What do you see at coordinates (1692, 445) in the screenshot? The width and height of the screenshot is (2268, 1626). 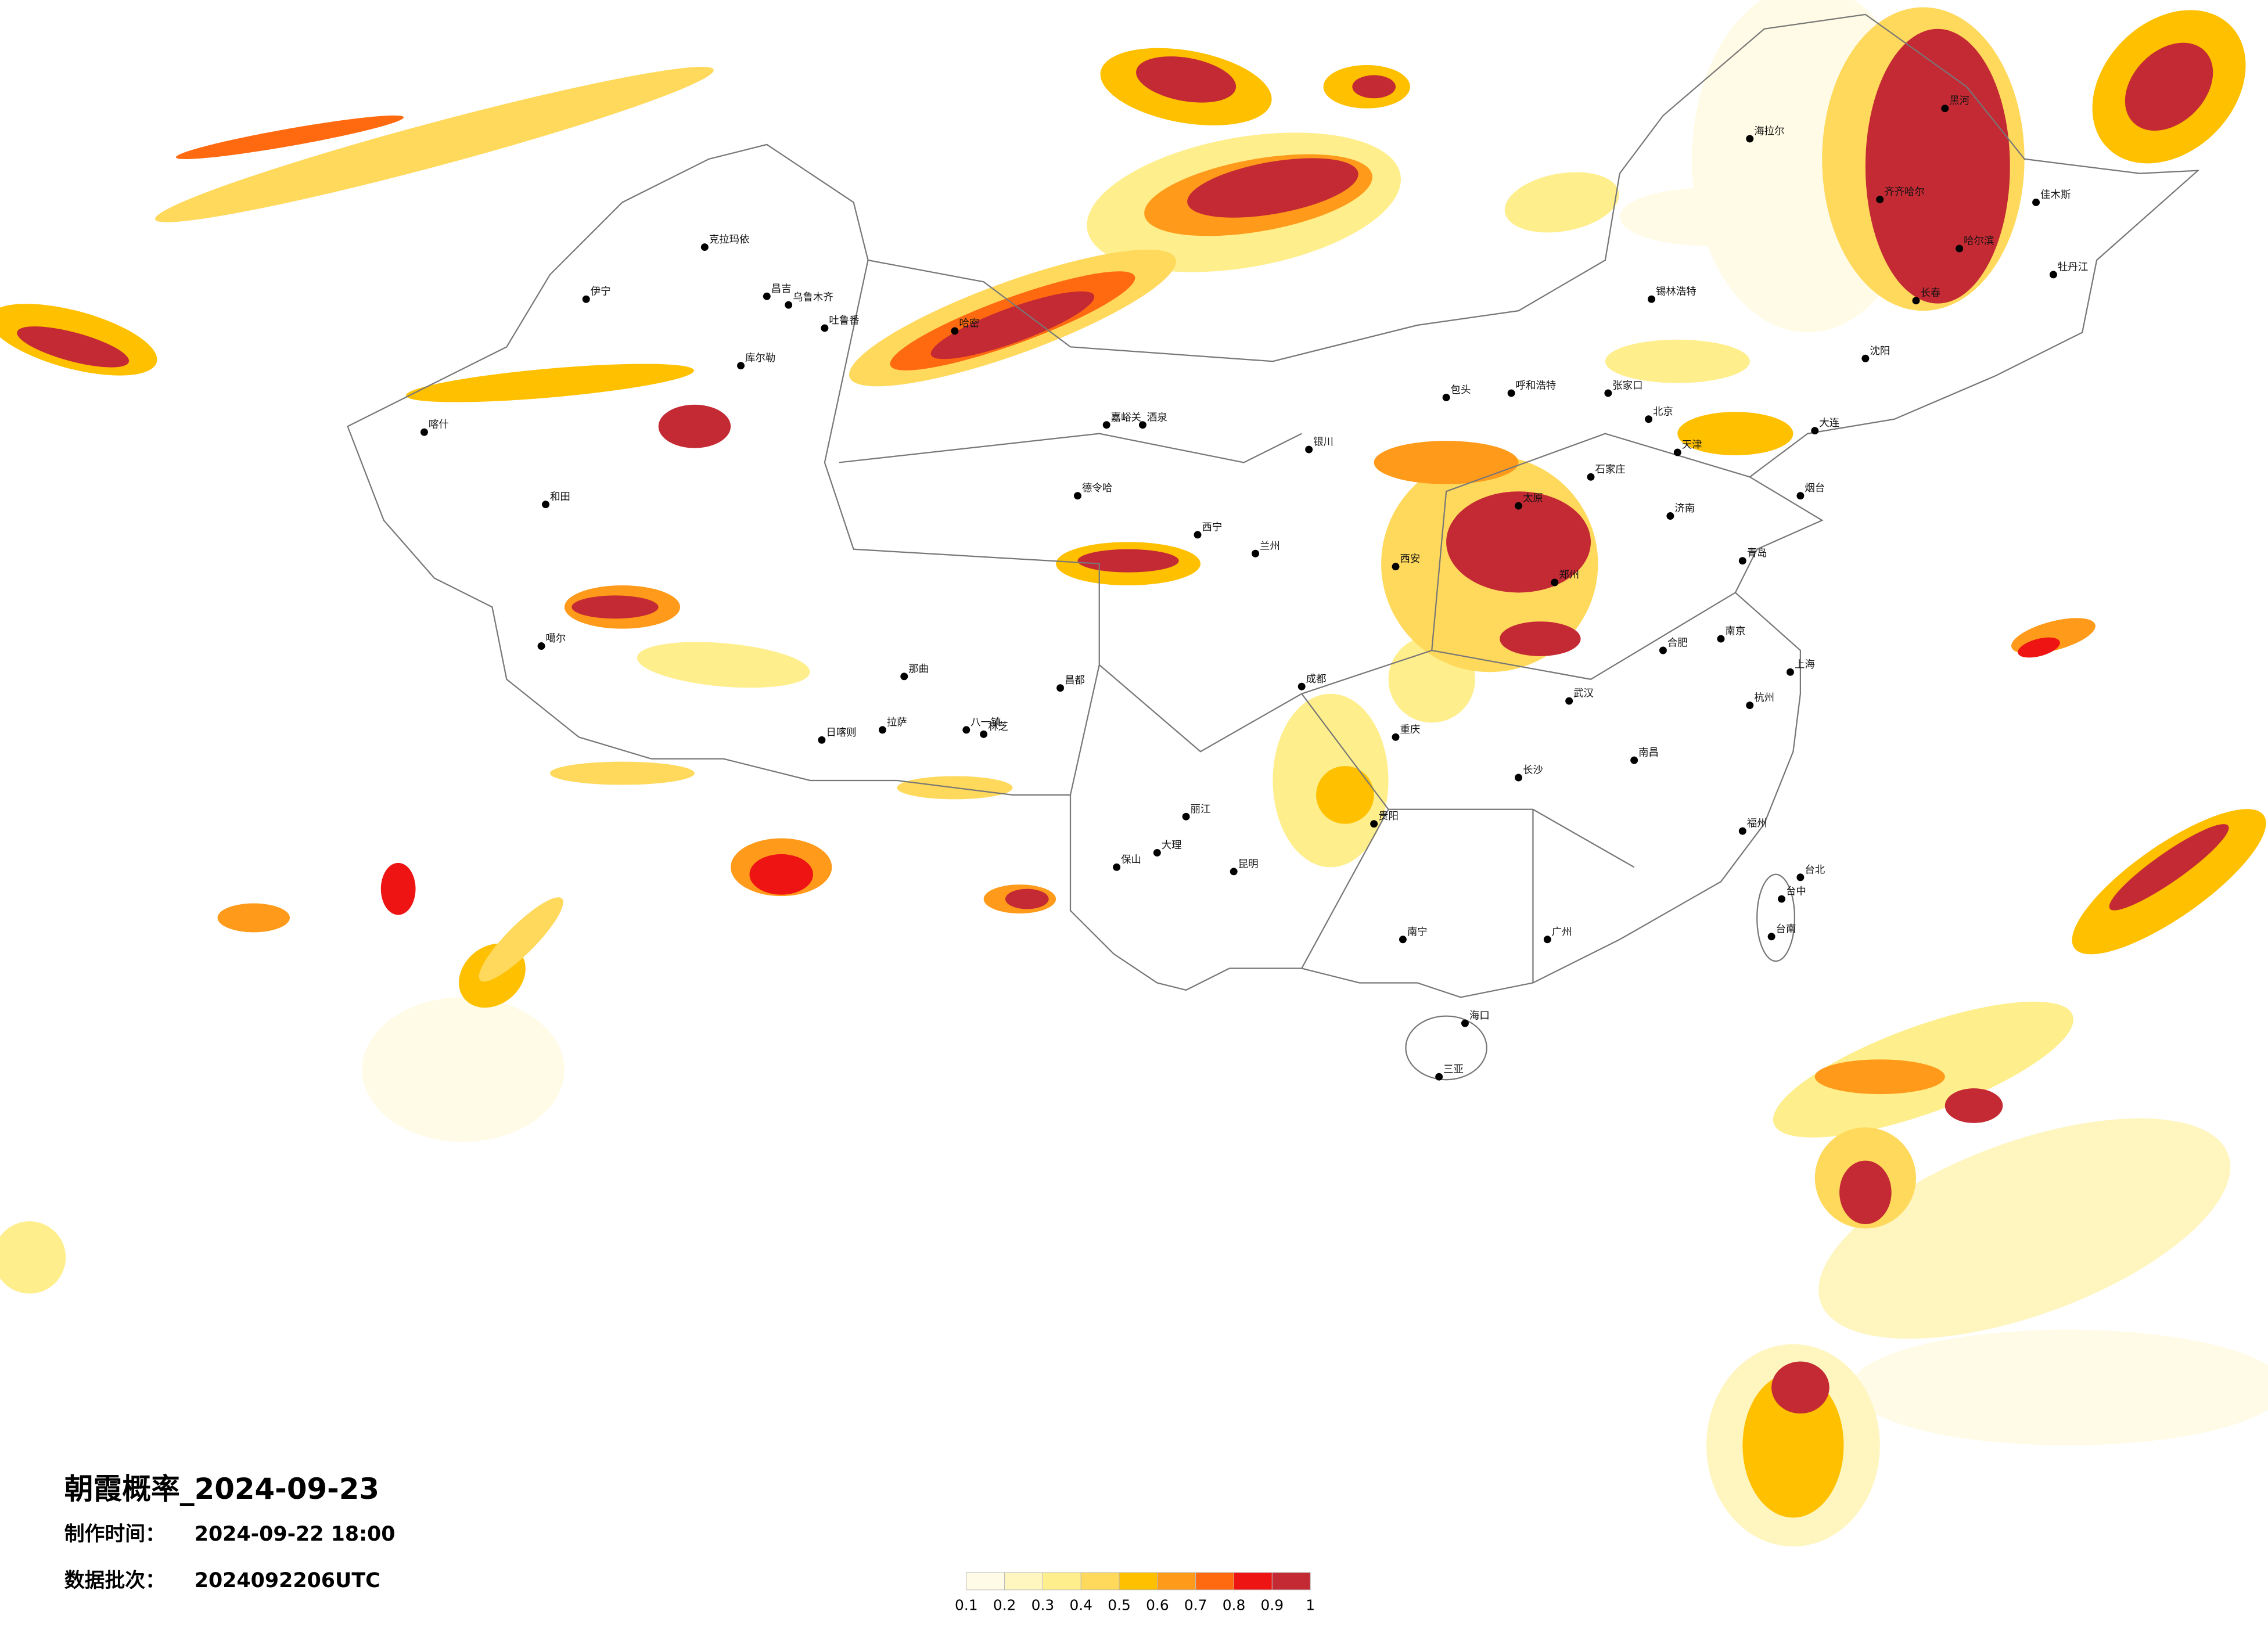 I see `city-label: 天津` at bounding box center [1692, 445].